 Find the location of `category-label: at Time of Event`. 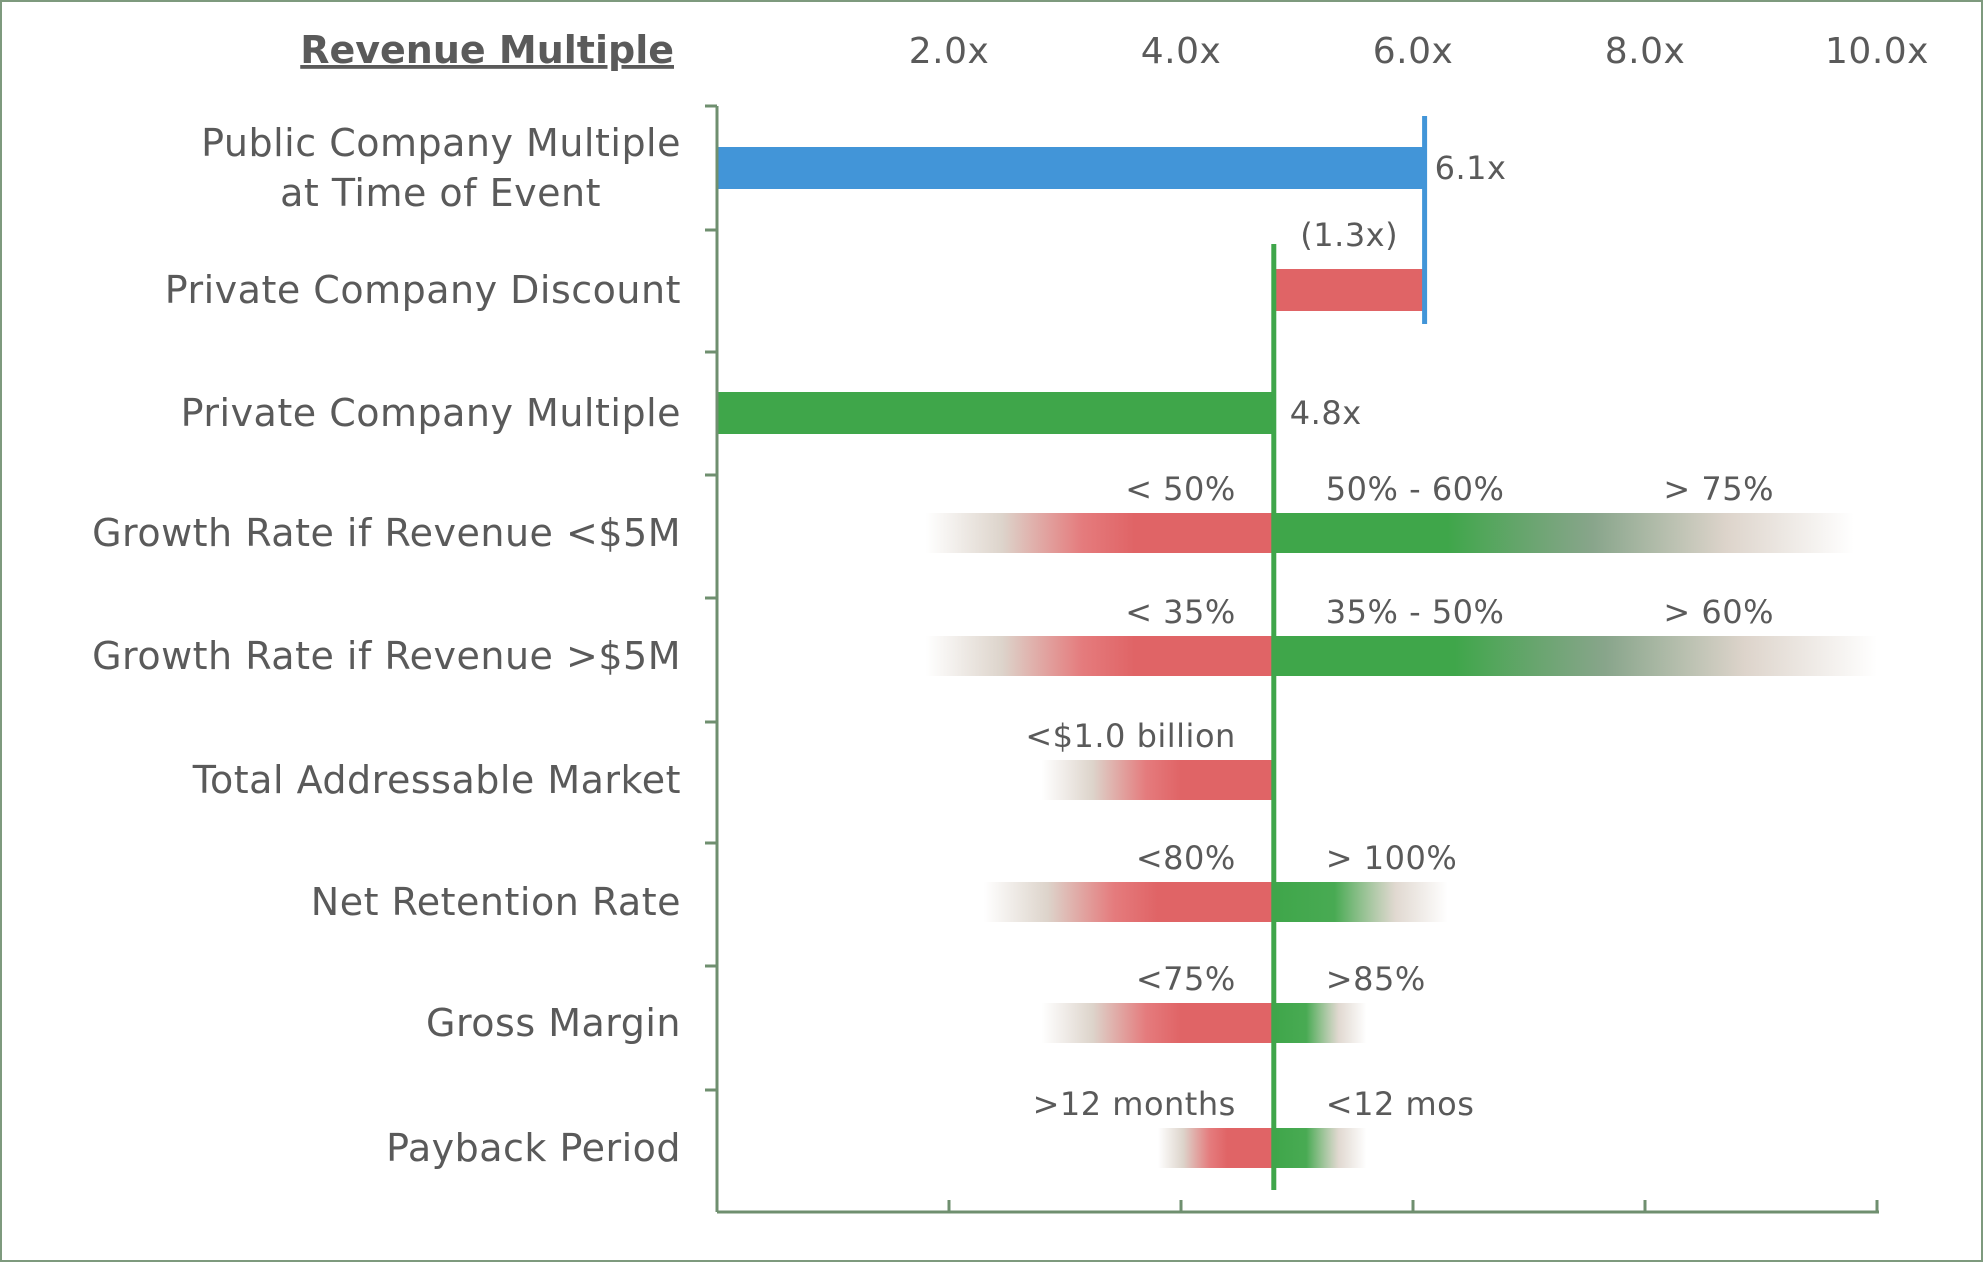

category-label: at Time of Event is located at coordinates (440, 193).